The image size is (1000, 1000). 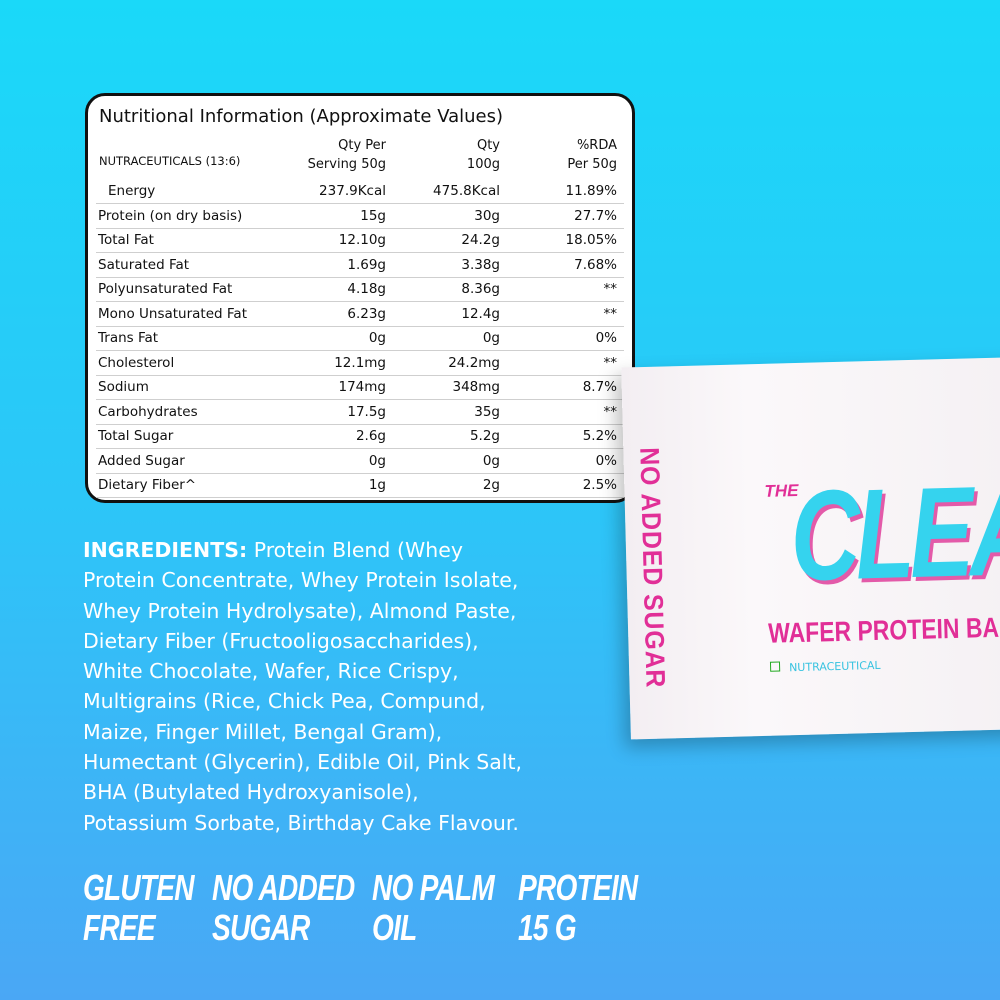 I want to click on row-value: 6.23g, so click(x=366, y=313).